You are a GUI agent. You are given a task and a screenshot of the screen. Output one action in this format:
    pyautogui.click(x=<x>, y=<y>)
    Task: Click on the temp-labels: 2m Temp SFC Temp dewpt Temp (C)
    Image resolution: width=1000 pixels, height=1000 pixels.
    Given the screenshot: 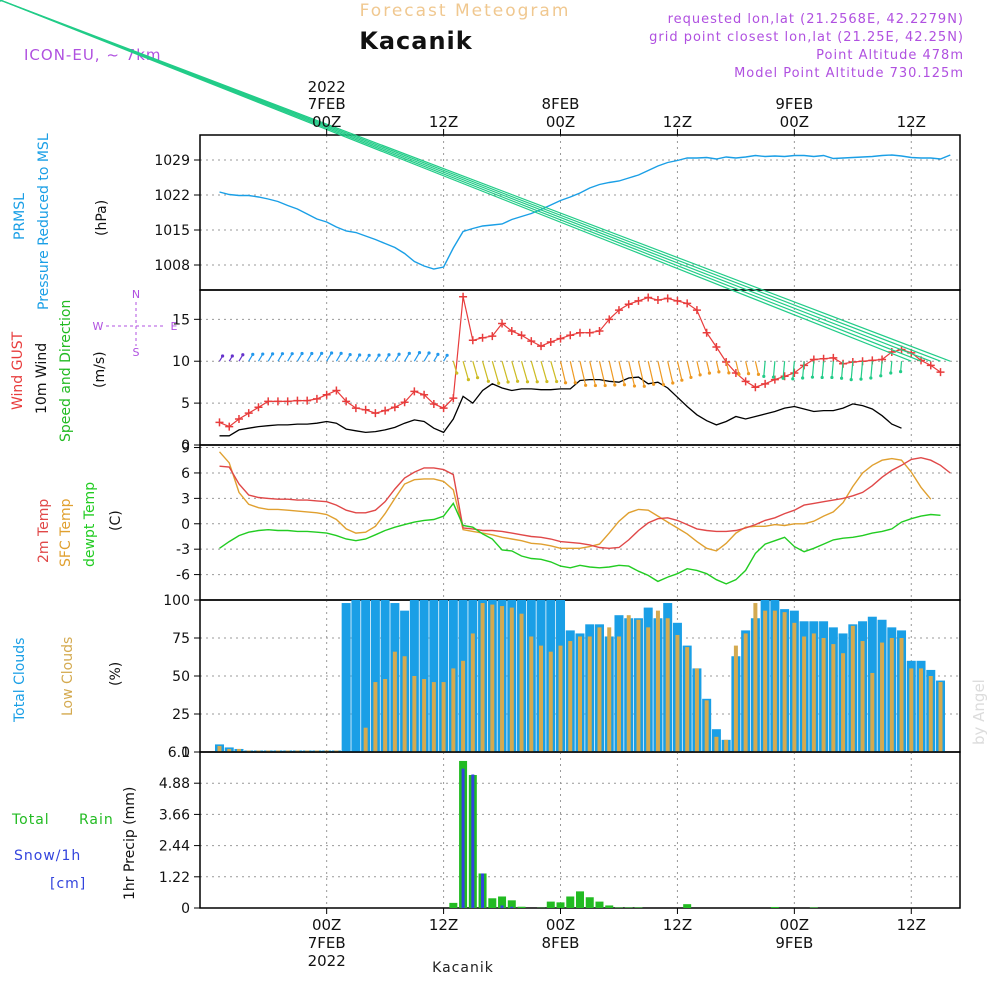 What is the action you would take?
    pyautogui.click(x=80, y=524)
    